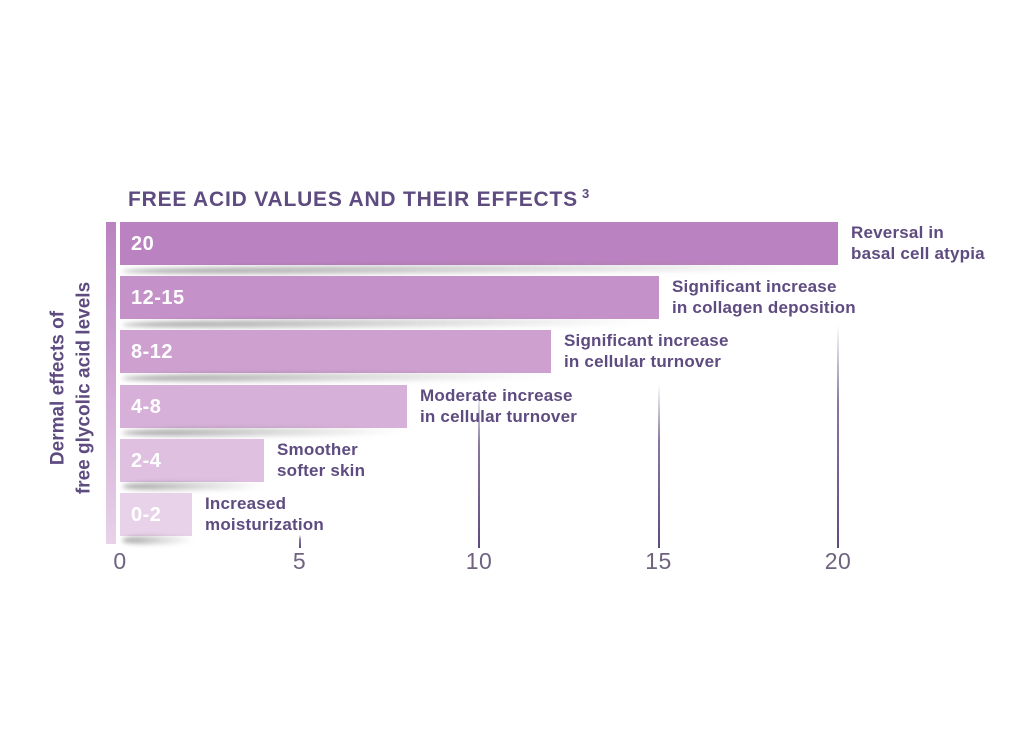 The width and height of the screenshot is (1014, 737). What do you see at coordinates (83, 388) in the screenshot?
I see `y-axis-label-line2: free glycolic acid levels` at bounding box center [83, 388].